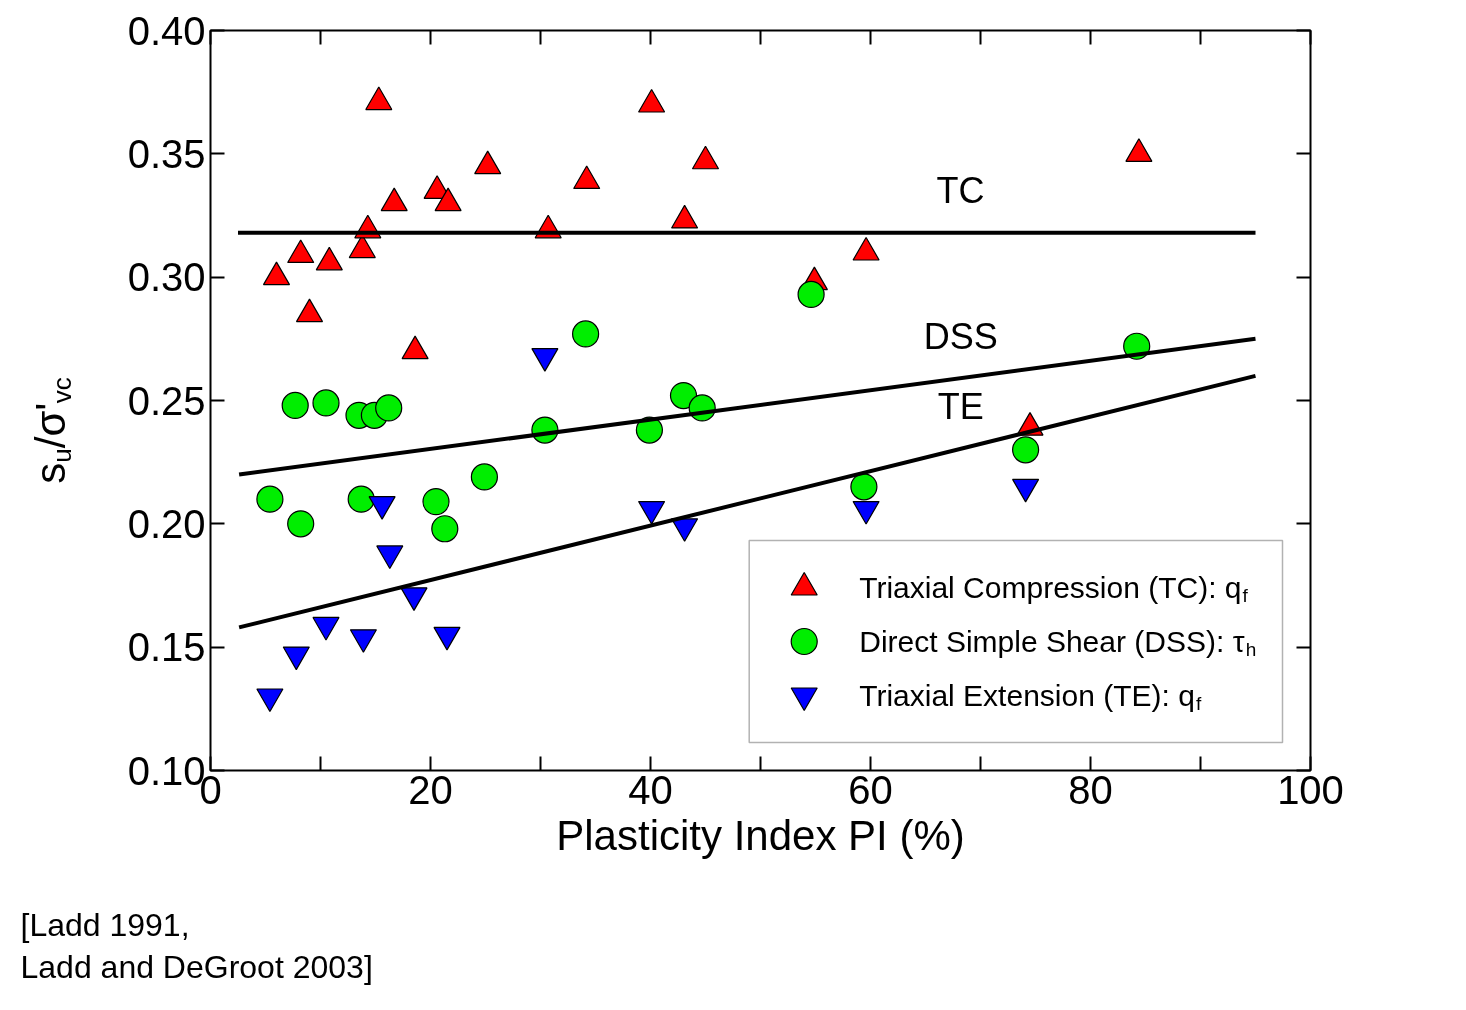 The image size is (1466, 1010). What do you see at coordinates (870, 789) in the screenshot?
I see `x-tick-label: 60` at bounding box center [870, 789].